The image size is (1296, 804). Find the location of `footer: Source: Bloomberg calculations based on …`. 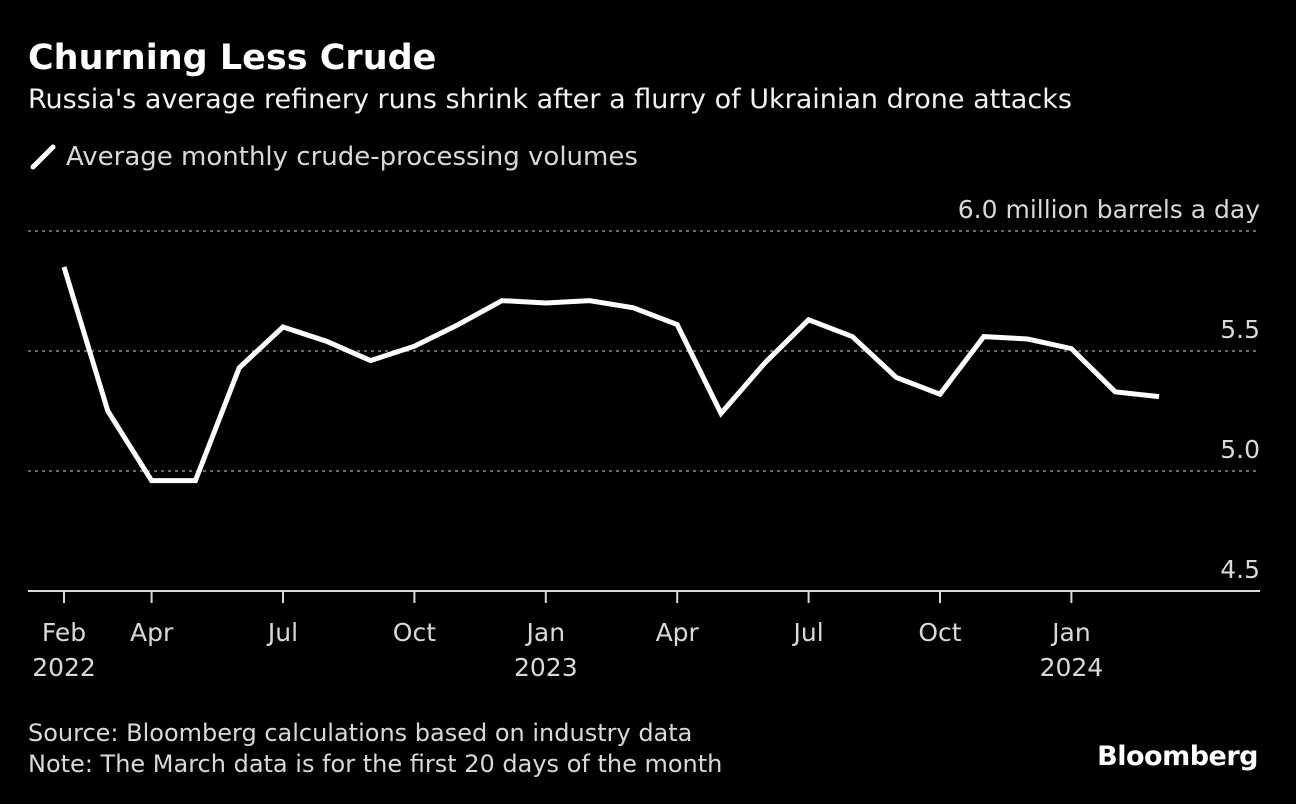

footer: Source: Bloomberg calculations based on … is located at coordinates (375, 749).